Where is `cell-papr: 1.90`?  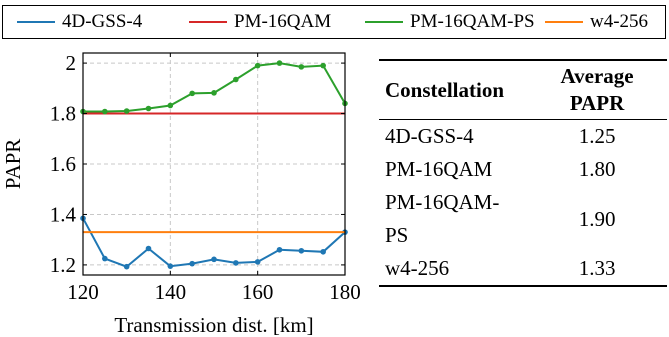 cell-papr: 1.90 is located at coordinates (597, 218).